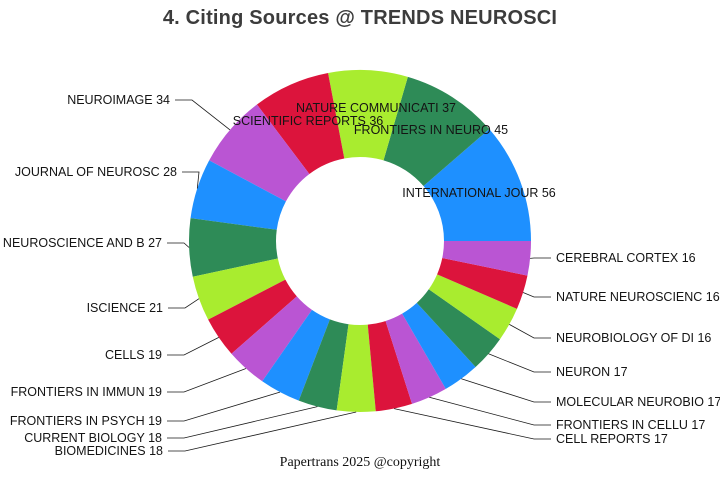  Describe the element at coordinates (415, 358) in the screenshot. I see `pie-slice-frontiers-in-cellu` at that location.